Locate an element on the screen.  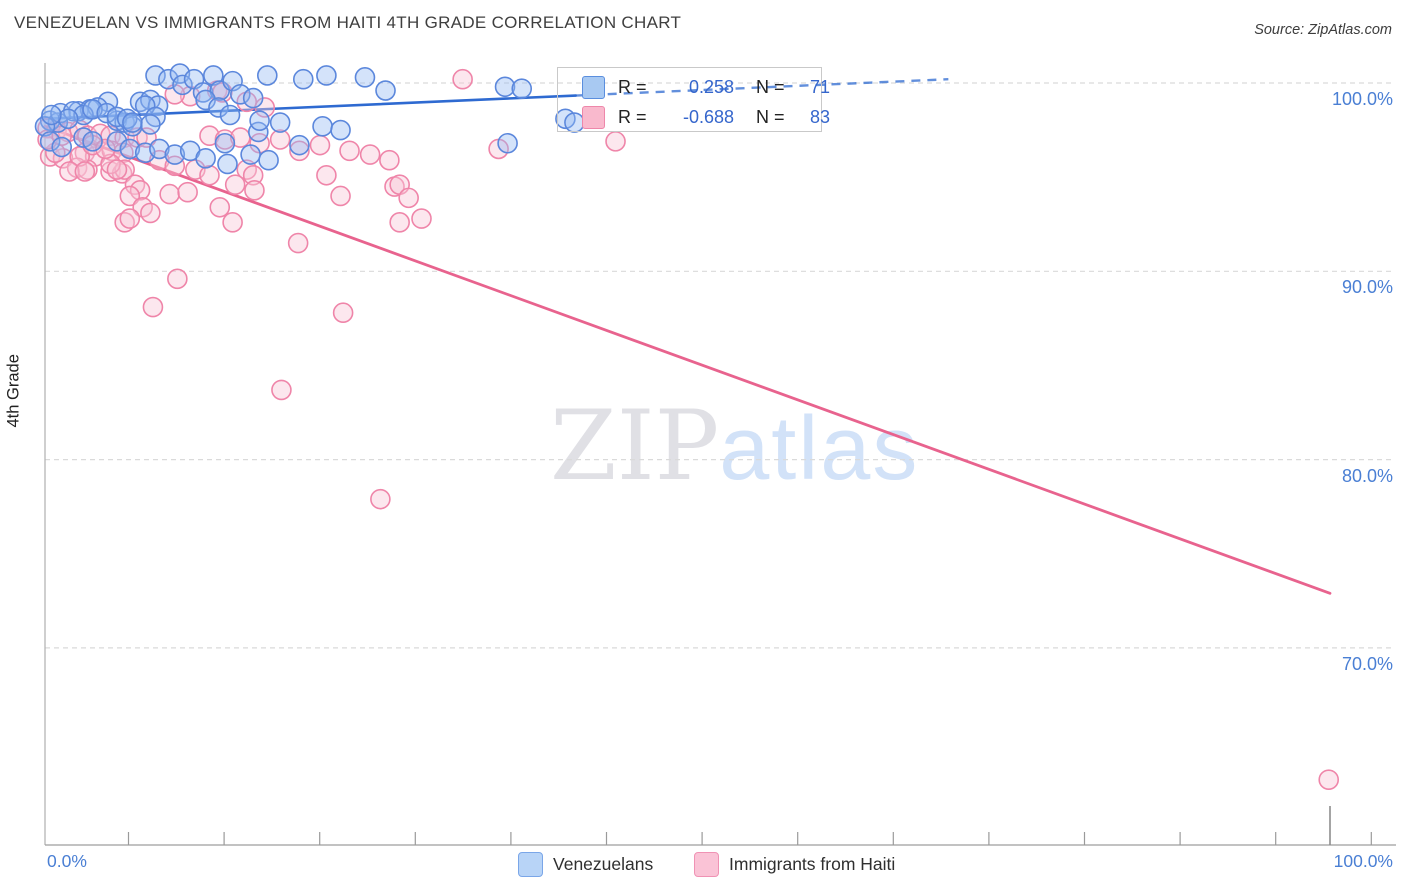
bottom-legend: Venezuelans Immigrants from Haiti is located at coordinates (703, 867).